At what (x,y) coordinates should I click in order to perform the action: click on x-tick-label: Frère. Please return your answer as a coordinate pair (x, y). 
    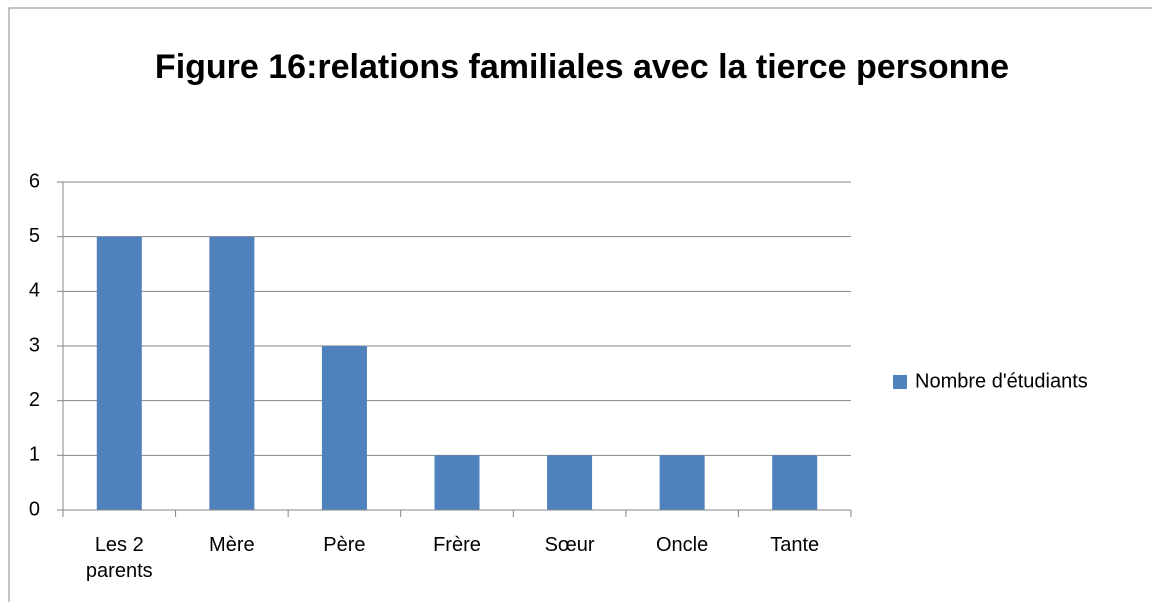
    Looking at the image, I should click on (457, 545).